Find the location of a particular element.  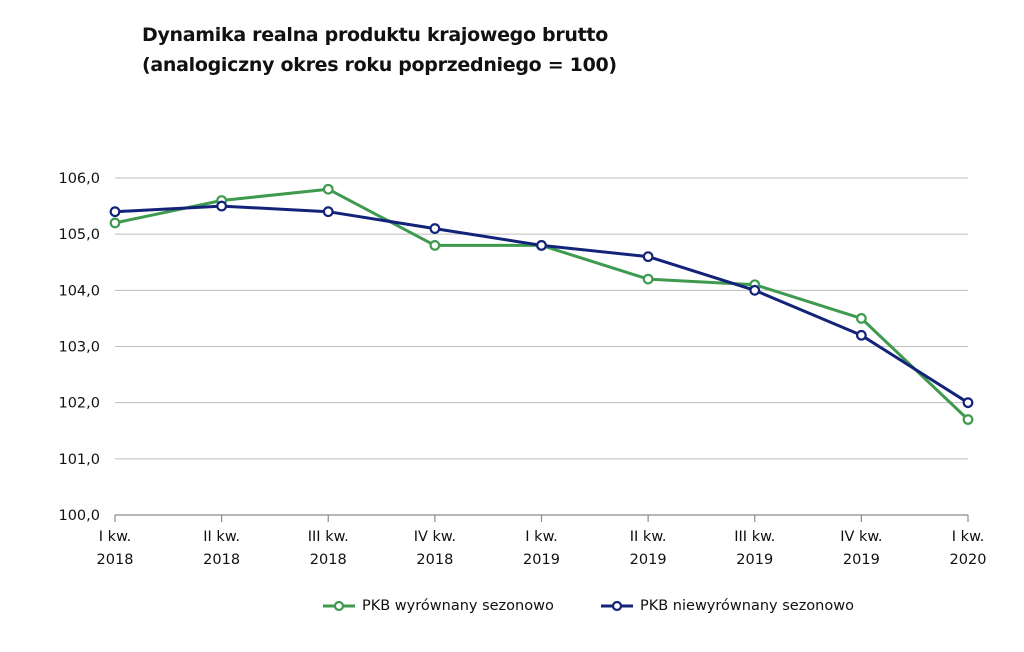

legend-label-series-1: PKB wyrównany sezonowo is located at coordinates (458, 606).